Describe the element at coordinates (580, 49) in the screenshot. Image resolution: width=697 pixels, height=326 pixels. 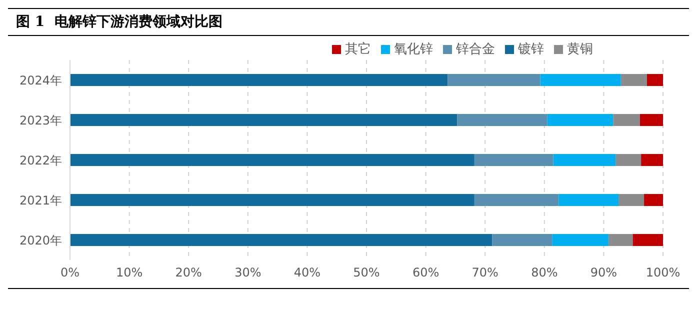
I see `legend-label: 黄铜` at that location.